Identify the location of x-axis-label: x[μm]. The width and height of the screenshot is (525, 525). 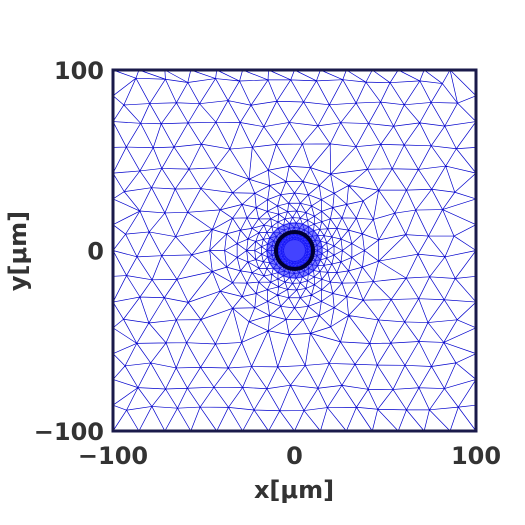
(294, 490).